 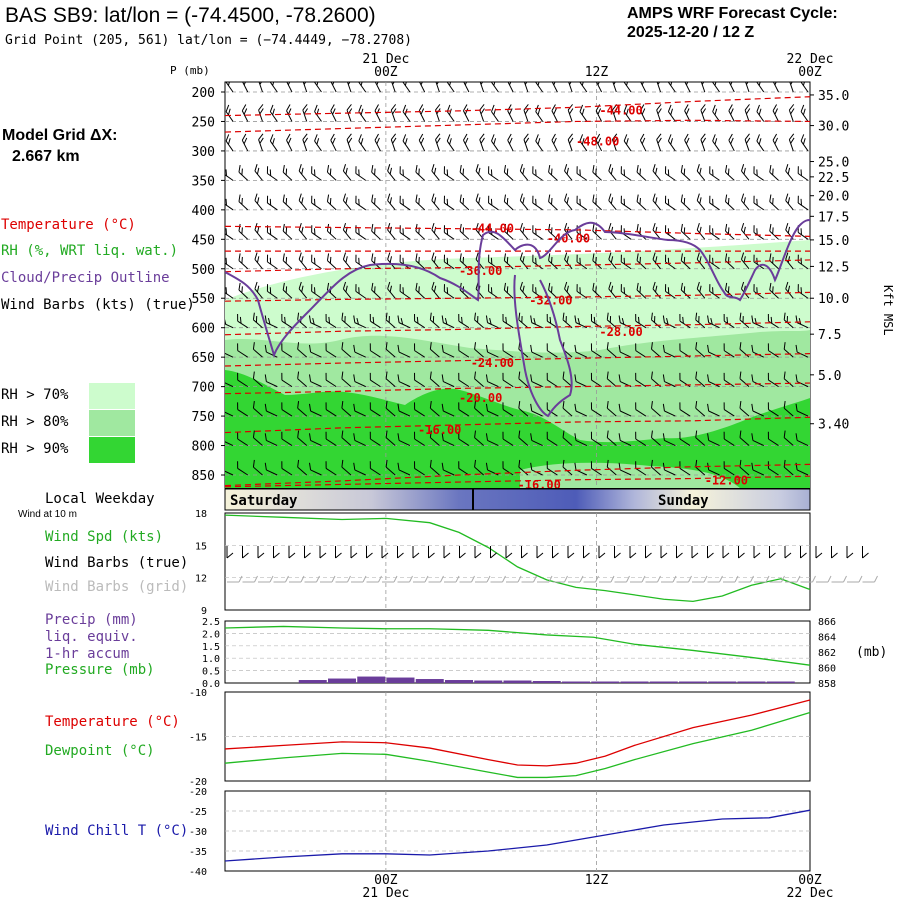 I want to click on surface-wind-barb, so click(x=586, y=552).